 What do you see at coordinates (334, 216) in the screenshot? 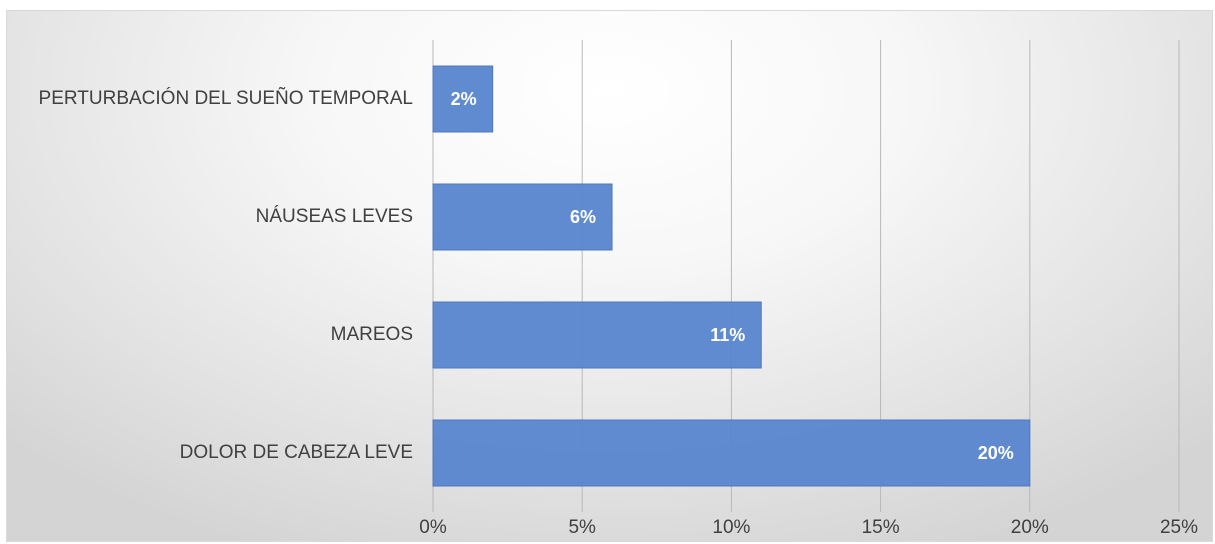
I see `category-label: NÁUSEAS LEVES` at bounding box center [334, 216].